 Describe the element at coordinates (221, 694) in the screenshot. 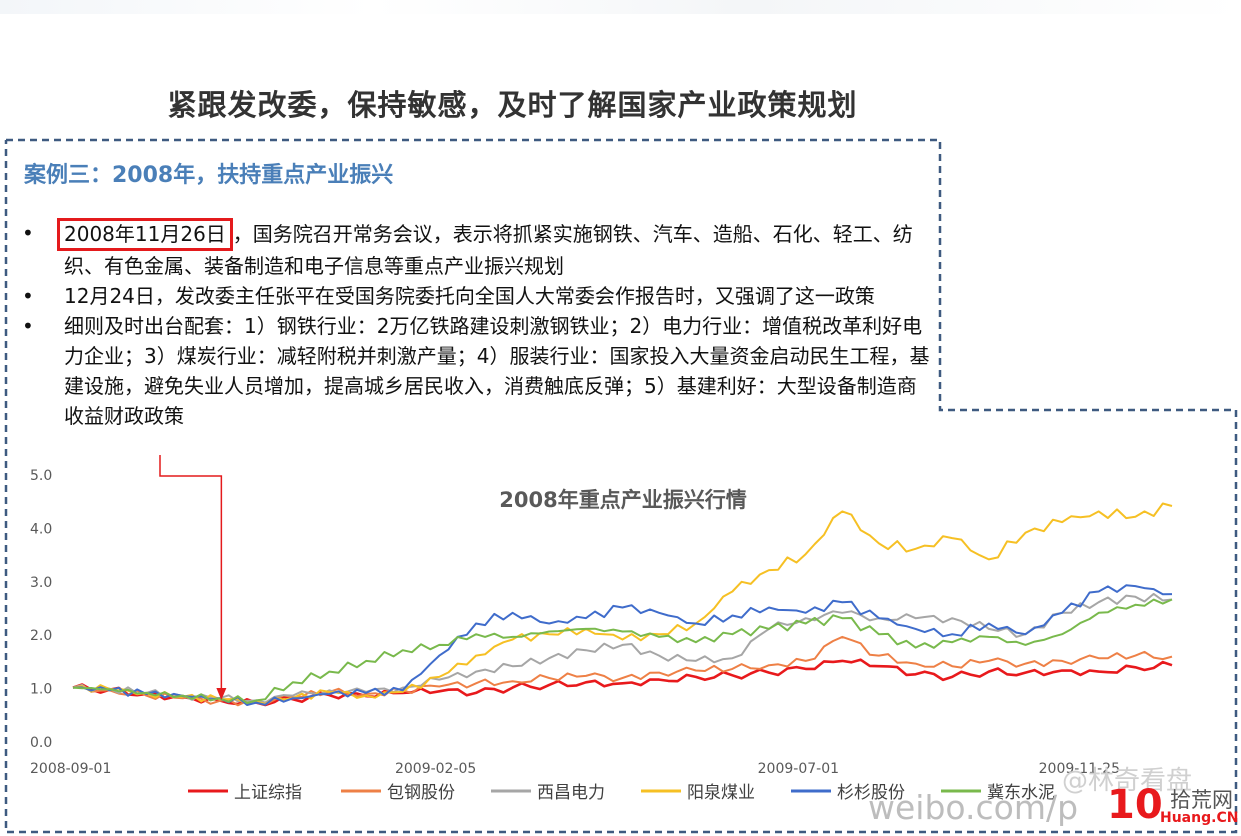

I see `marker-arrowhead` at that location.